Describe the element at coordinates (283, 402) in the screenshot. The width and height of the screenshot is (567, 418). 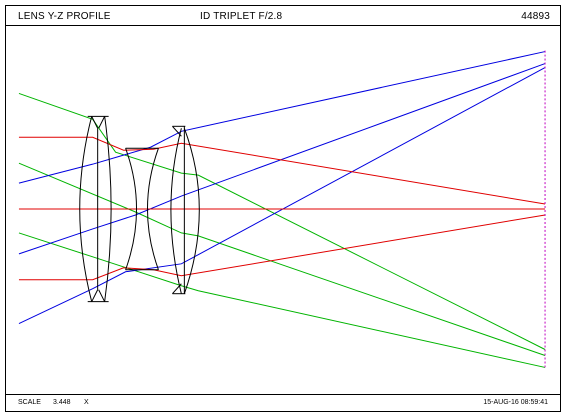
I see `footer-bar: SCALE 3.448 X 15-AUG-16 08:59:41` at that location.